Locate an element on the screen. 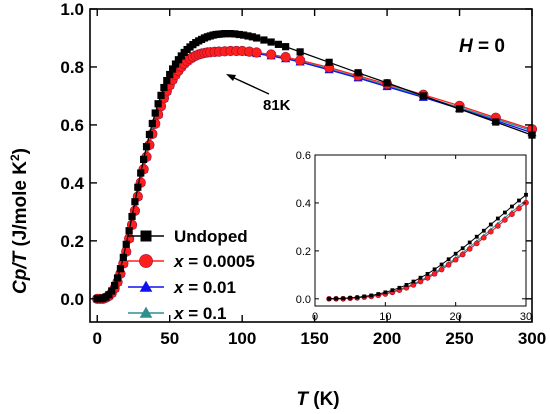  peak-arrow is located at coordinates (248, 84).